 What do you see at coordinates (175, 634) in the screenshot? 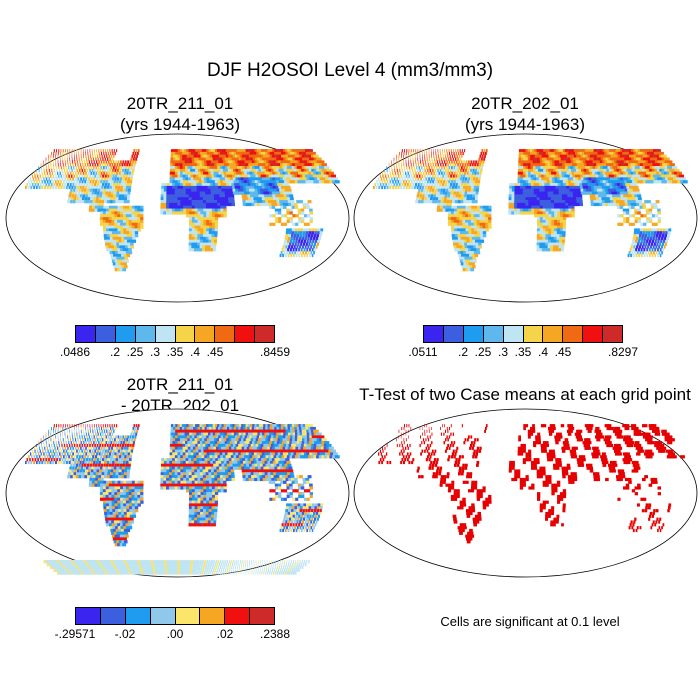
I see `colorbar-tick-label: .00` at bounding box center [175, 634].